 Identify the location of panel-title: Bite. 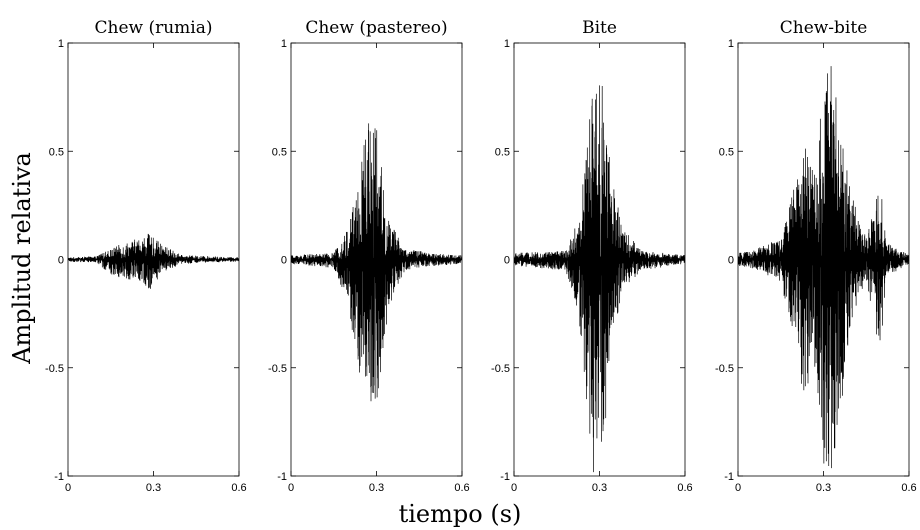
(599, 28).